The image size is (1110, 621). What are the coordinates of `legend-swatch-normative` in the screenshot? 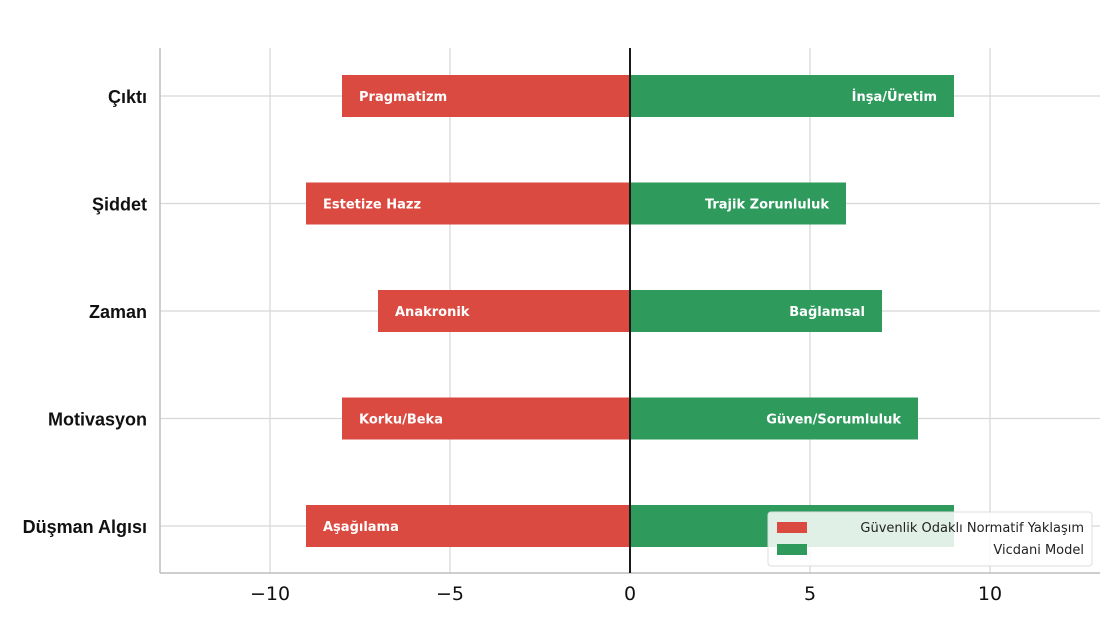 It's located at (792, 527).